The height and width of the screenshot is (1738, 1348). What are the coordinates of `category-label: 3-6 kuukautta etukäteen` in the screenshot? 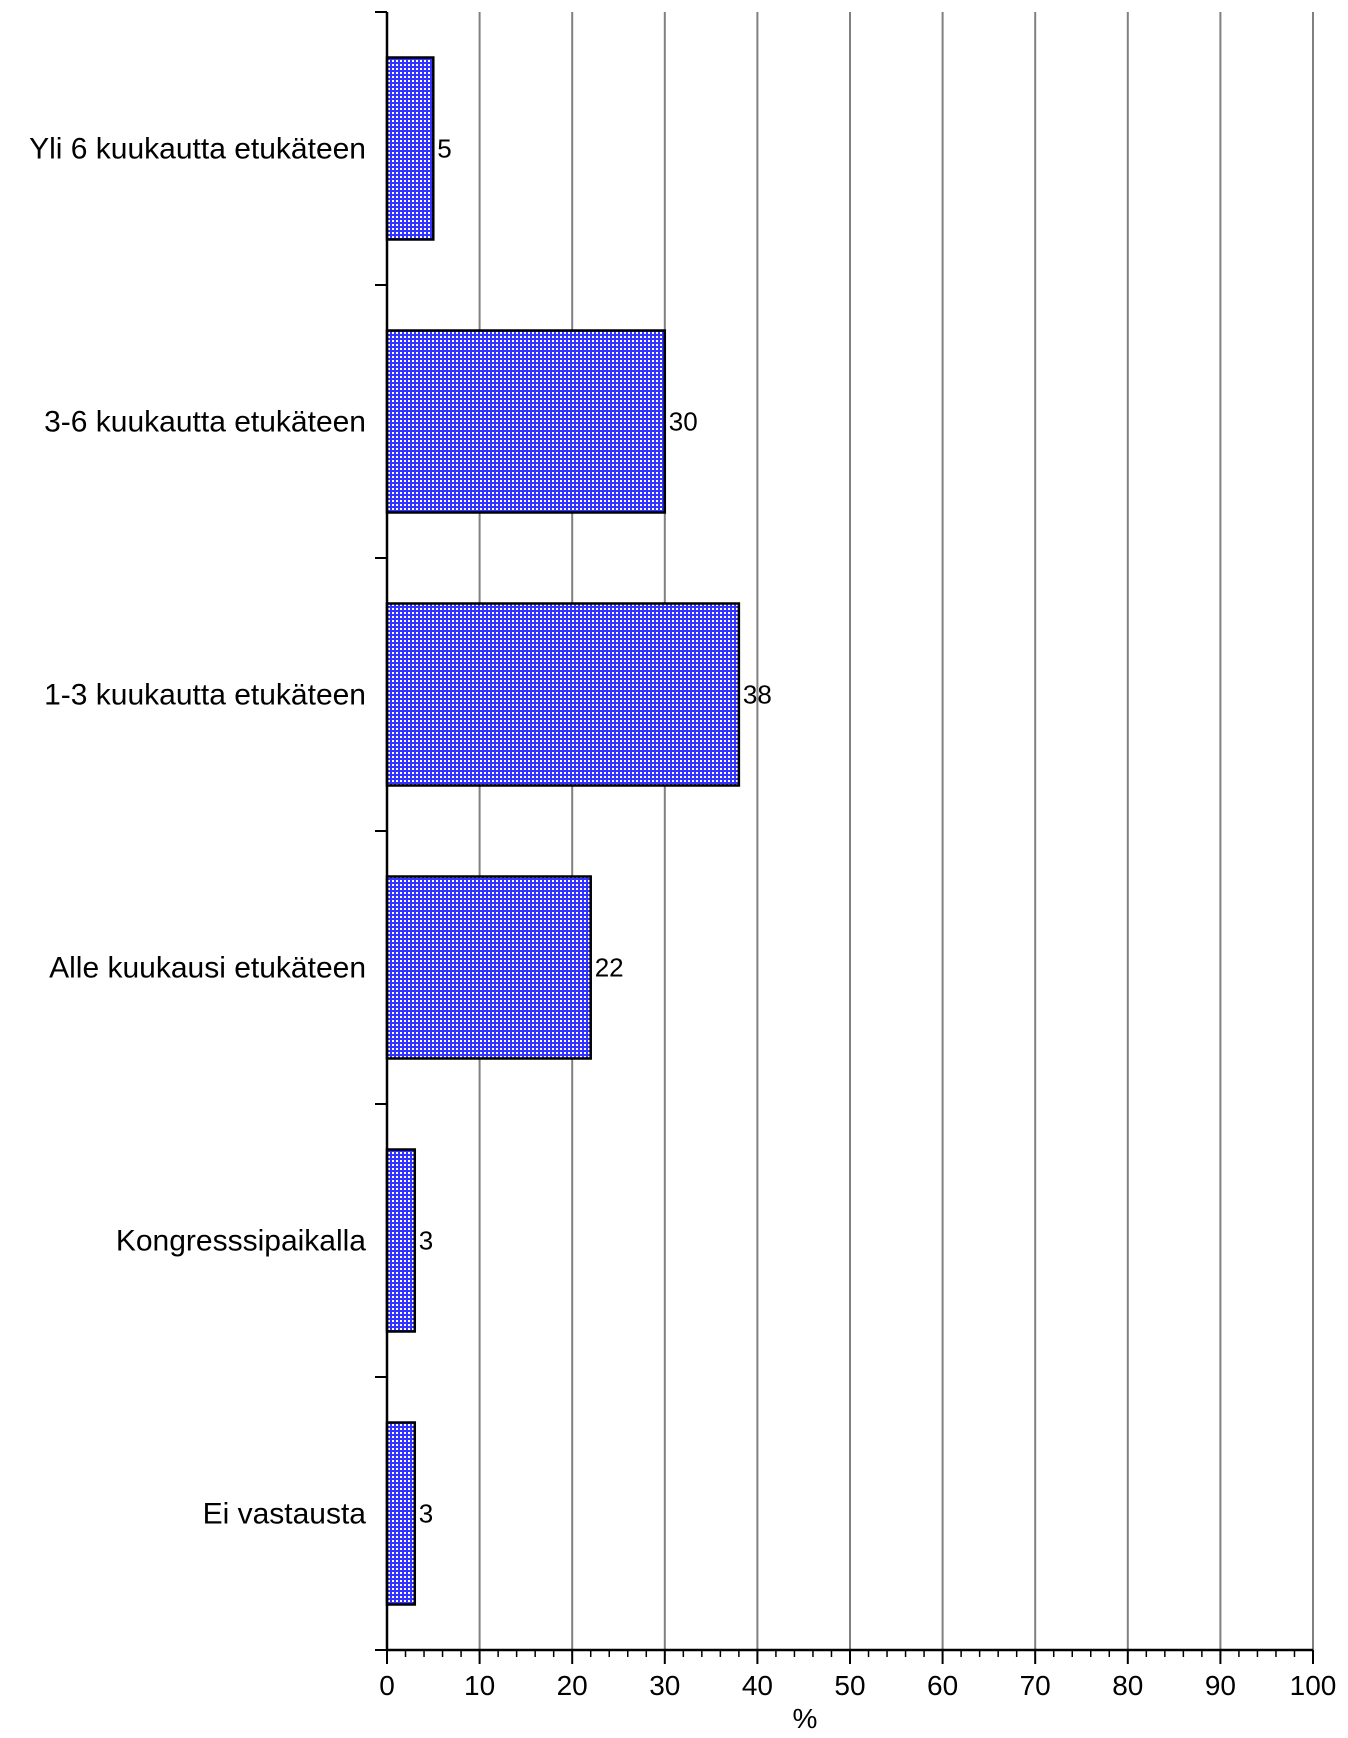 It's located at (205, 422).